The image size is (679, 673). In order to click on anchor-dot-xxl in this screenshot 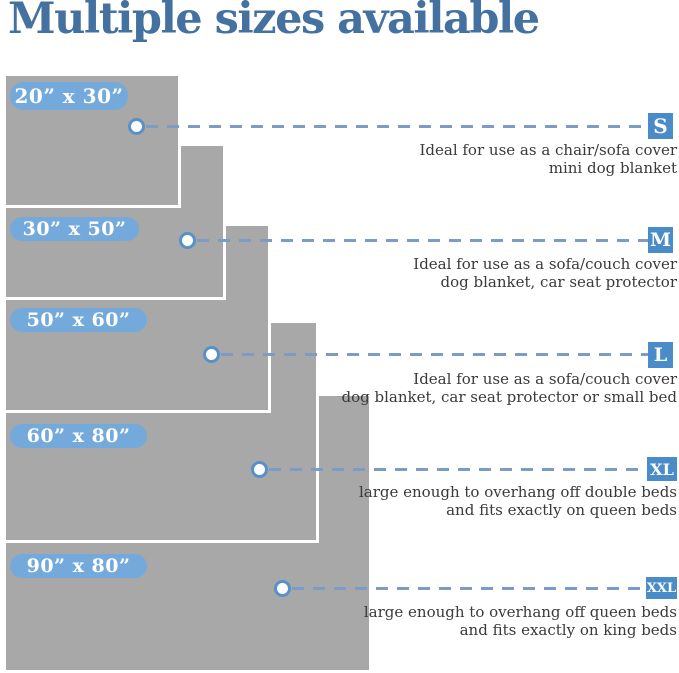, I will do `click(282, 588)`.